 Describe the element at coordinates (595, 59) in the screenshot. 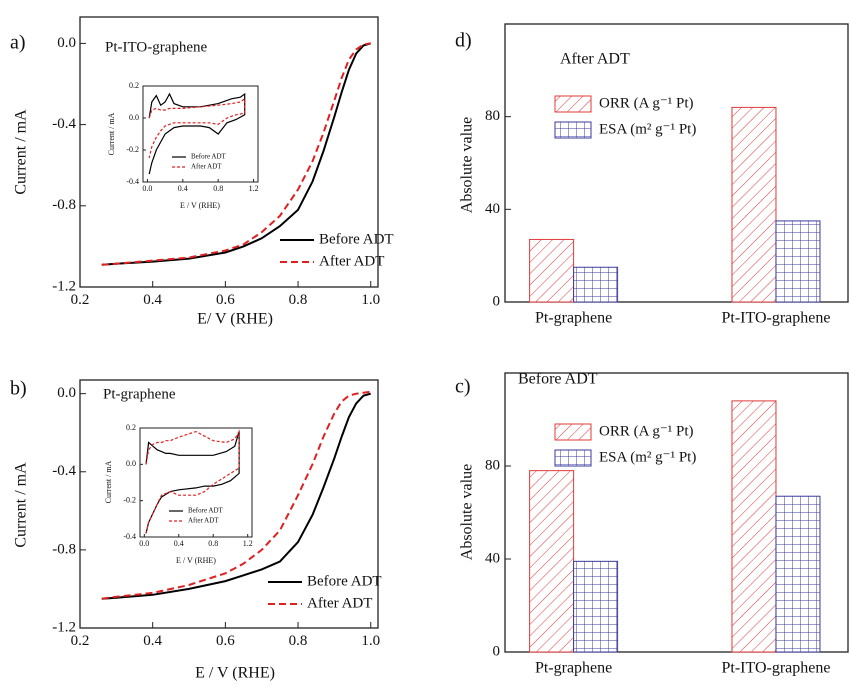

I see `subtitle: After ADT` at that location.